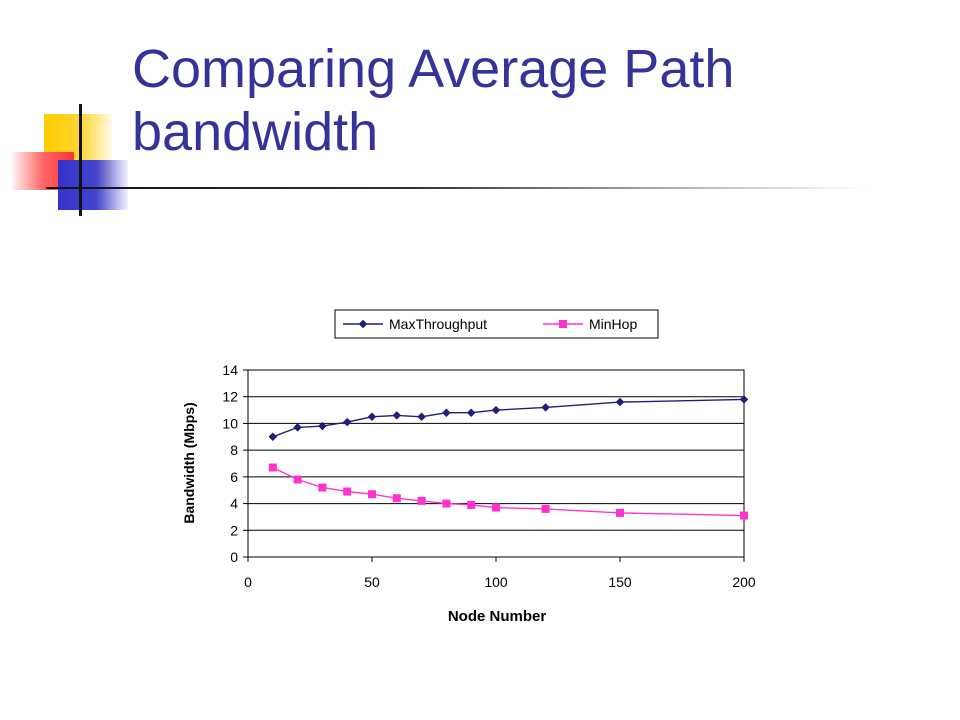 The width and height of the screenshot is (960, 720). I want to click on x-tick-label: 0, so click(248, 582).